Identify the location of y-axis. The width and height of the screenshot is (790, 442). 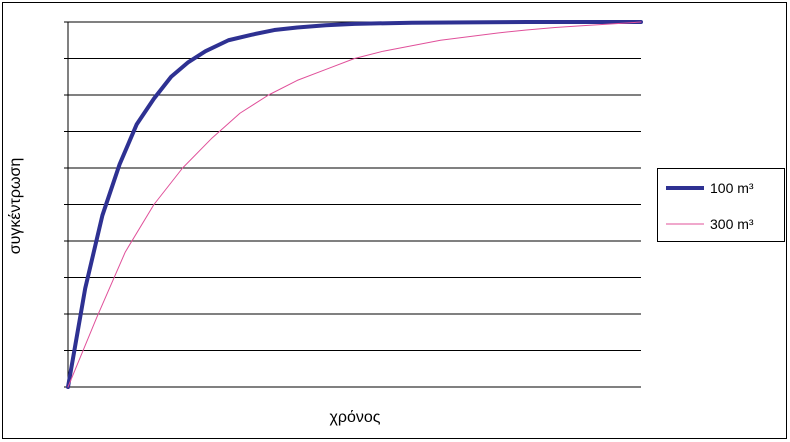
(66, 204).